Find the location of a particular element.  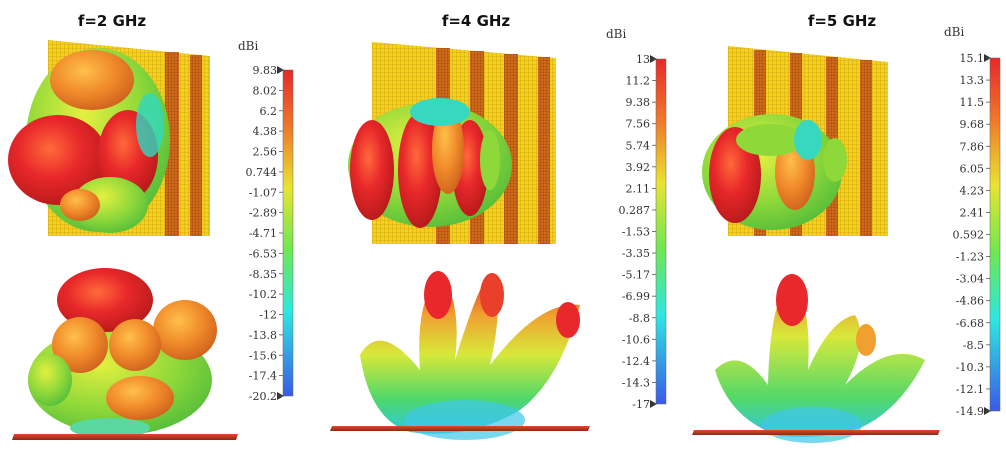

colorbar-tick-label: -1.07 is located at coordinates (263, 192).